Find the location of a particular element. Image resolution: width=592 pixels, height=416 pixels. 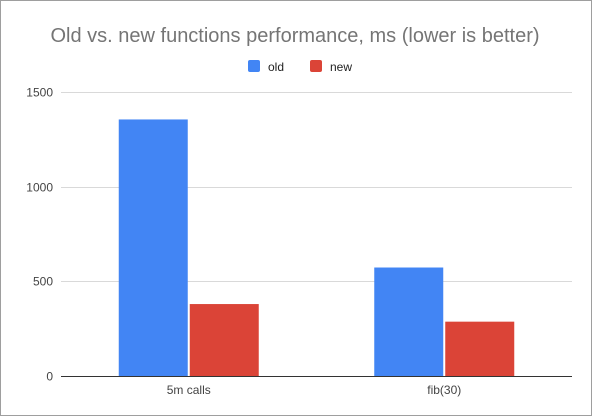

y-tick-label: 1000 is located at coordinates (39, 188).